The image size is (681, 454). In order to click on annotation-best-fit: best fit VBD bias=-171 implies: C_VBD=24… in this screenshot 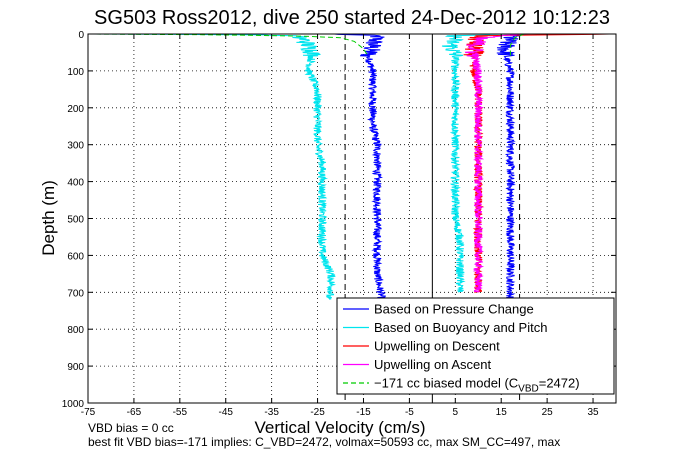, I will do `click(324, 442)`.